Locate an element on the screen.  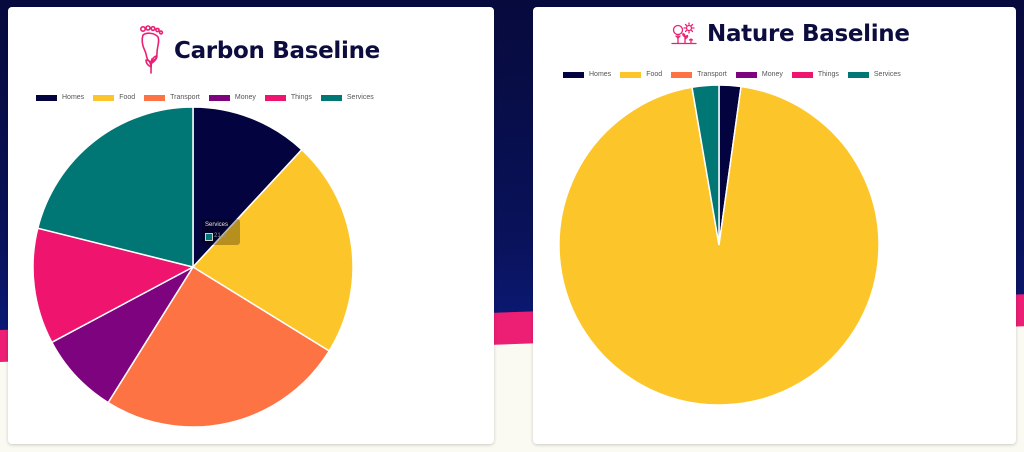
tooltip-swatch is located at coordinates (209, 237).